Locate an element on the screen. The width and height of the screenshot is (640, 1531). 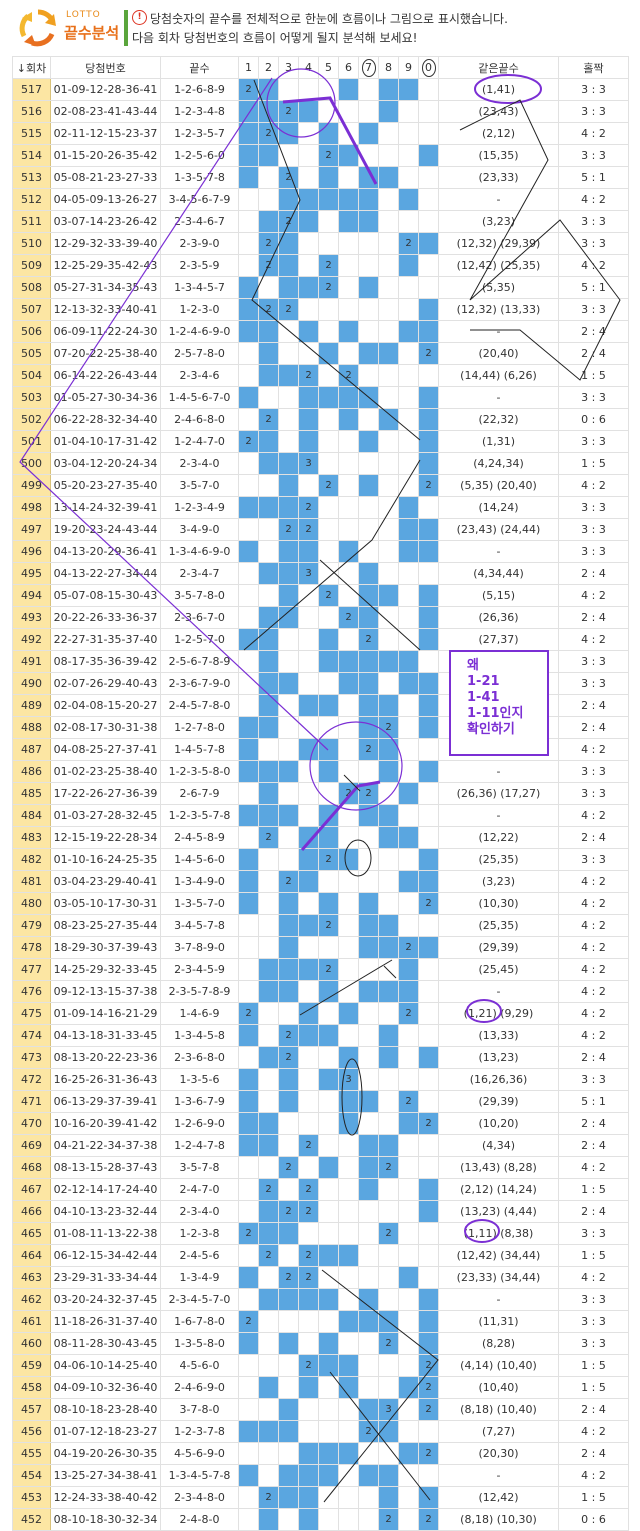
odd-even-cell: 3 is located at coordinates (593, 793).